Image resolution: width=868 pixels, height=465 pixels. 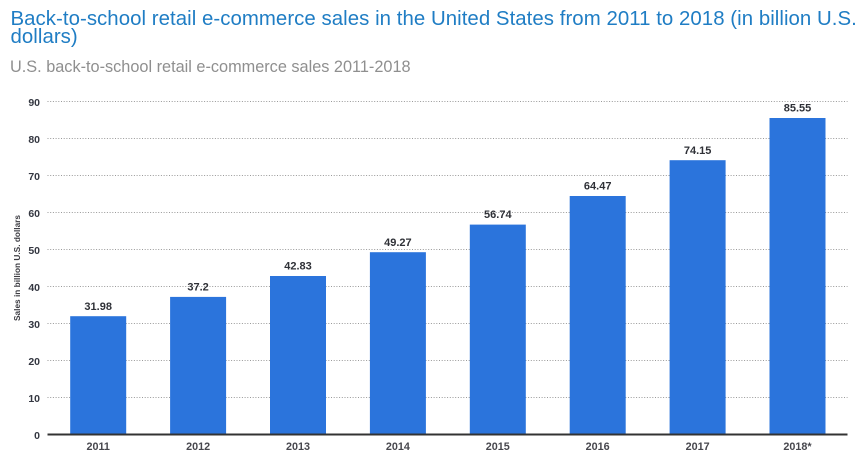 I want to click on svg-text: 80, so click(x=34, y=140).